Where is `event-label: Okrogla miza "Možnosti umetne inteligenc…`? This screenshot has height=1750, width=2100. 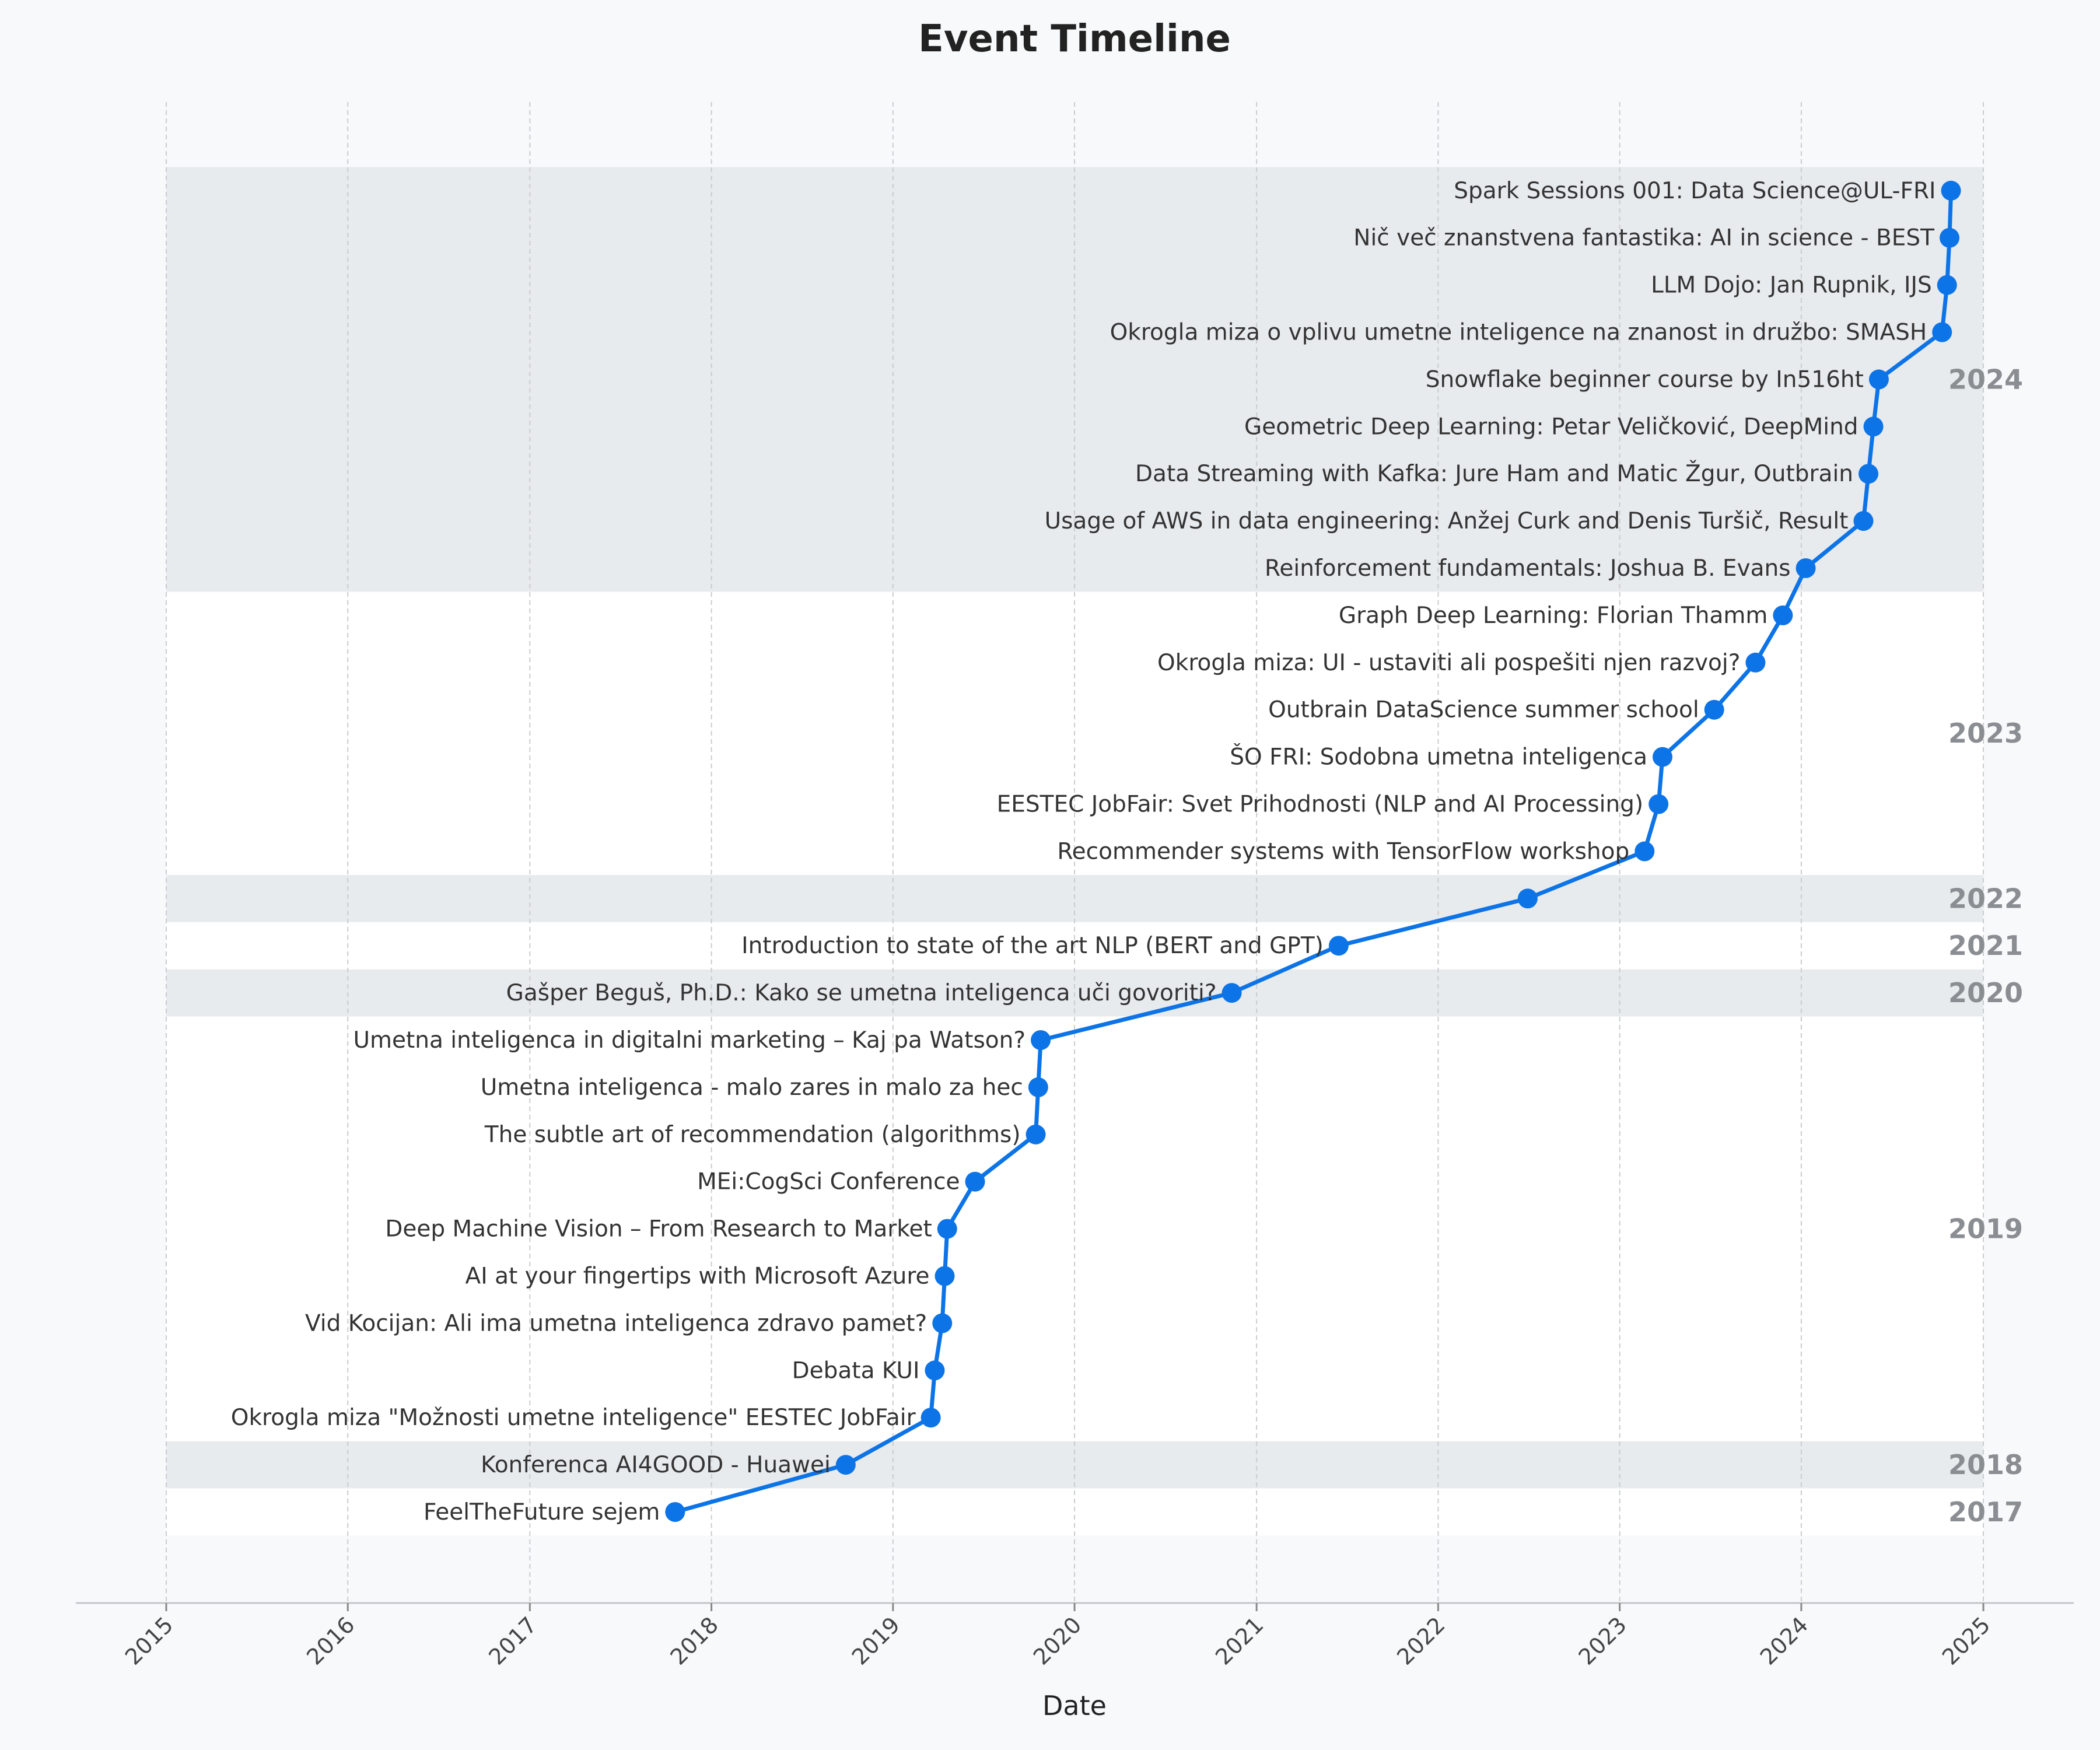
event-label: Okrogla miza "Možnosti umetne inteligenc… is located at coordinates (573, 1418).